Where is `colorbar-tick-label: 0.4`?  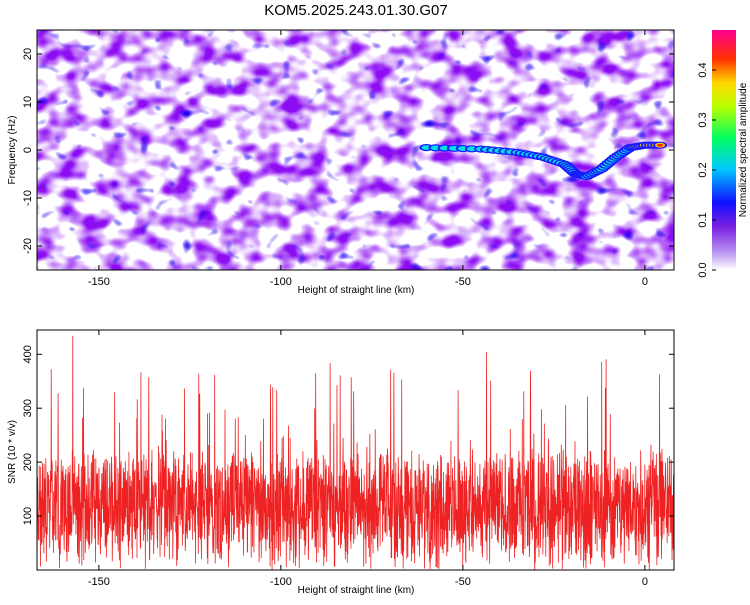
colorbar-tick-label: 0.4 is located at coordinates (703, 69).